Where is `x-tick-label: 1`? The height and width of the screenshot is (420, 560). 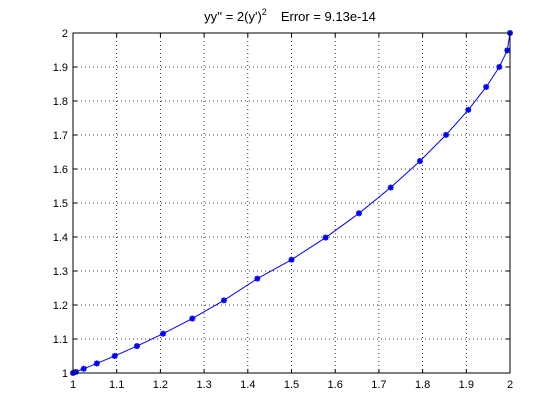 x-tick-label: 1 is located at coordinates (73, 385).